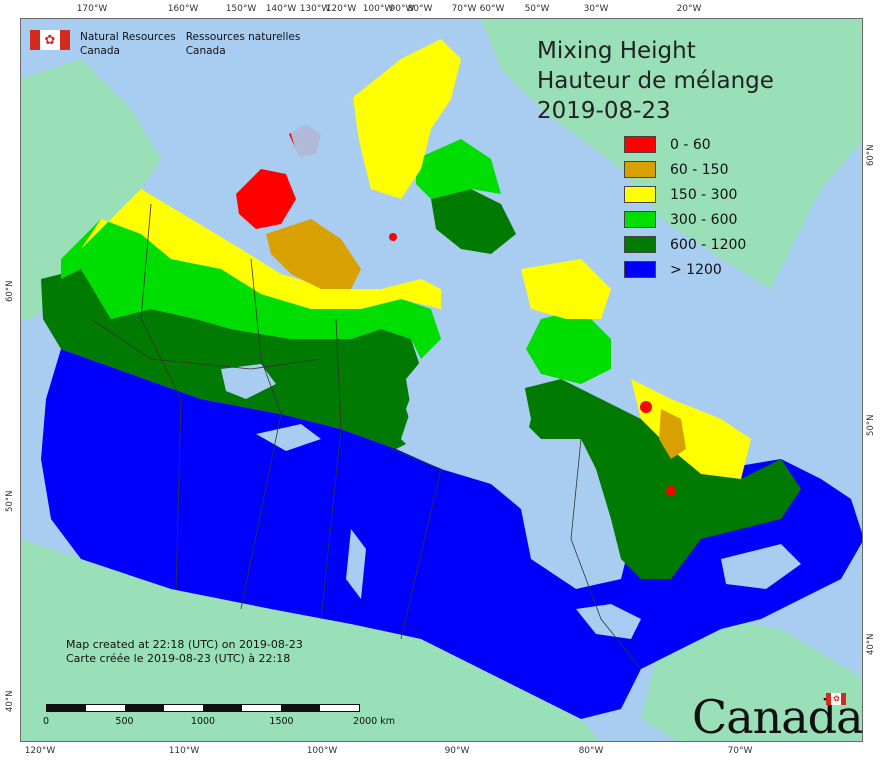  What do you see at coordinates (393, 237) in the screenshot?
I see `zone-0-60-e` at bounding box center [393, 237].